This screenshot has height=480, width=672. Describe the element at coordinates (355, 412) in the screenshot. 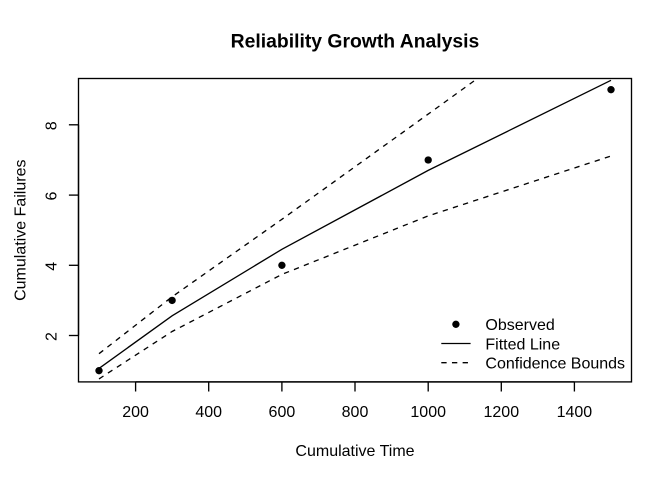

I see `svg-text: 800` at that location.